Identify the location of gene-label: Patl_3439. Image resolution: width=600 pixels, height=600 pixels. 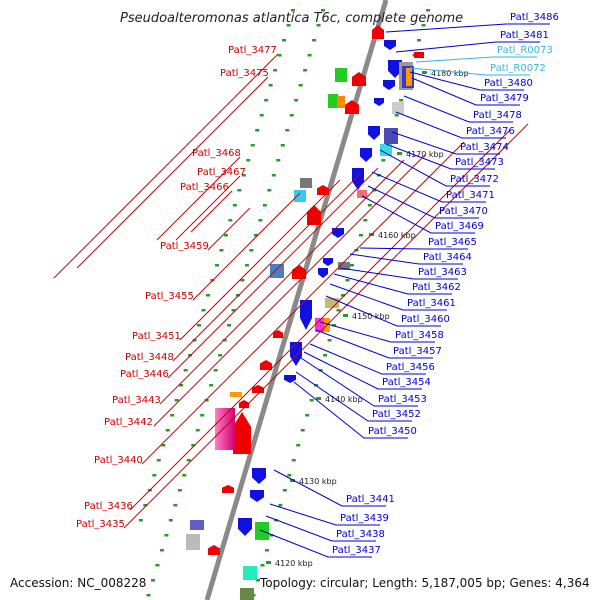
(364, 518).